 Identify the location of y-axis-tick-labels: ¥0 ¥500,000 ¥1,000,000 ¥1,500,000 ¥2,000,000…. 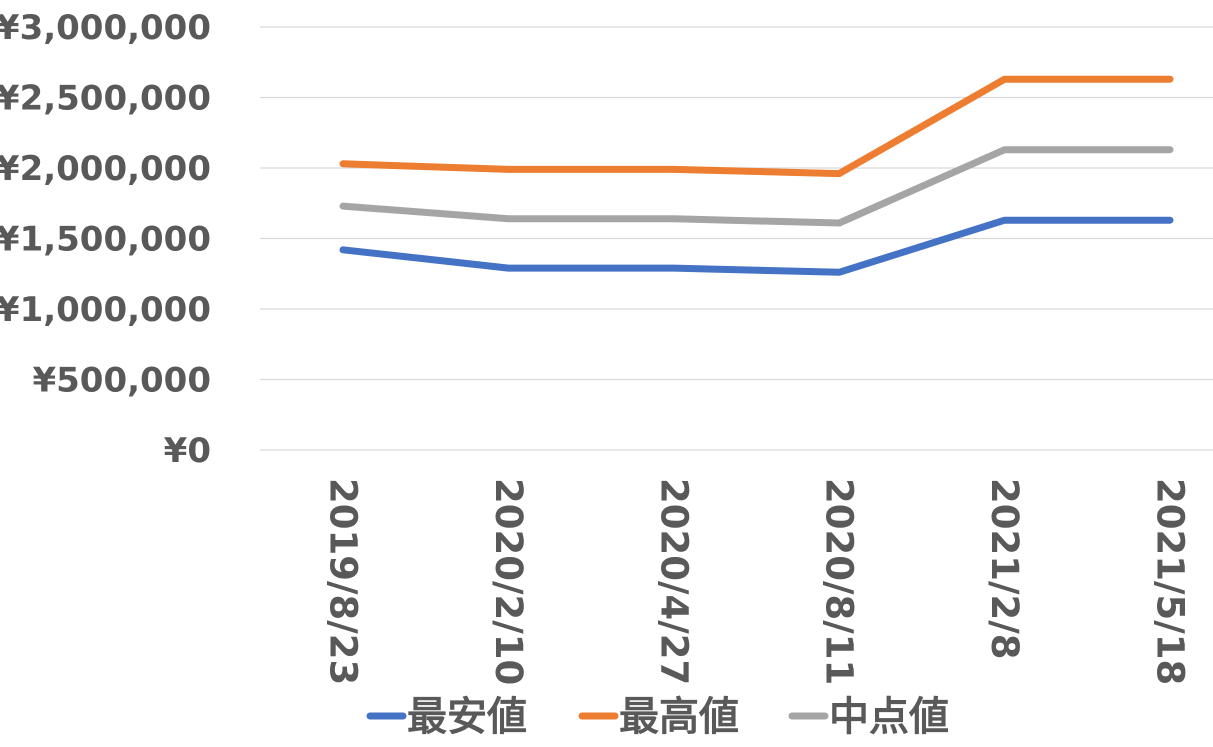
(105, 239).